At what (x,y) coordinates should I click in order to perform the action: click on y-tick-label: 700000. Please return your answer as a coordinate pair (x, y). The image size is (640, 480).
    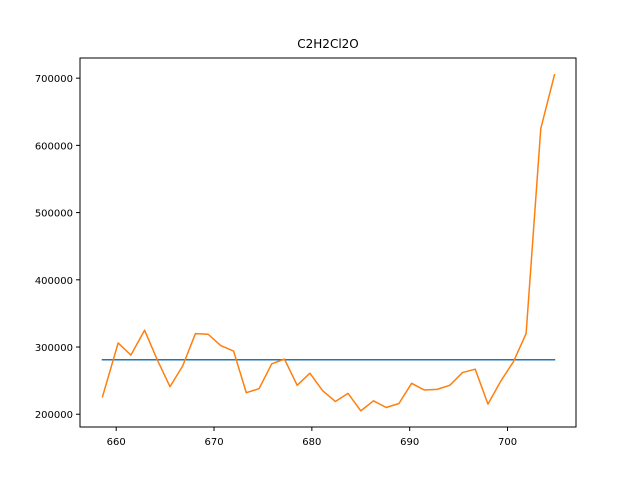
    Looking at the image, I should click on (54, 79).